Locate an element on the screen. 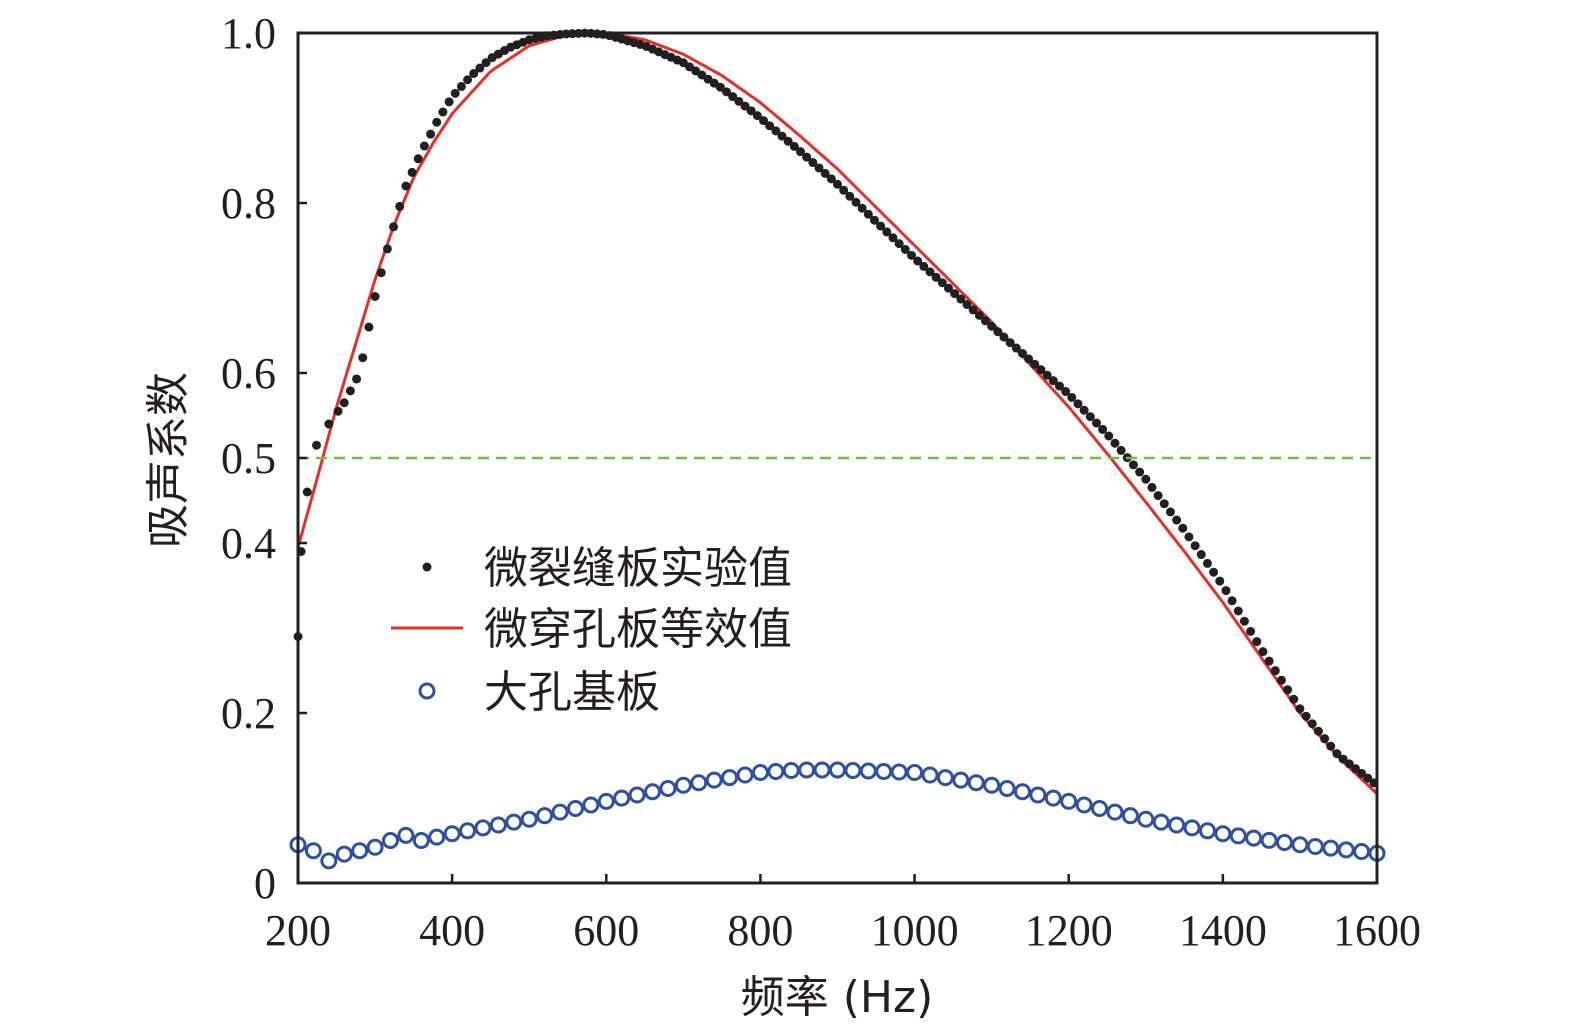 This screenshot has width=1575, height=1034. y-axis-title: 吸声系数 is located at coordinates (168, 460).